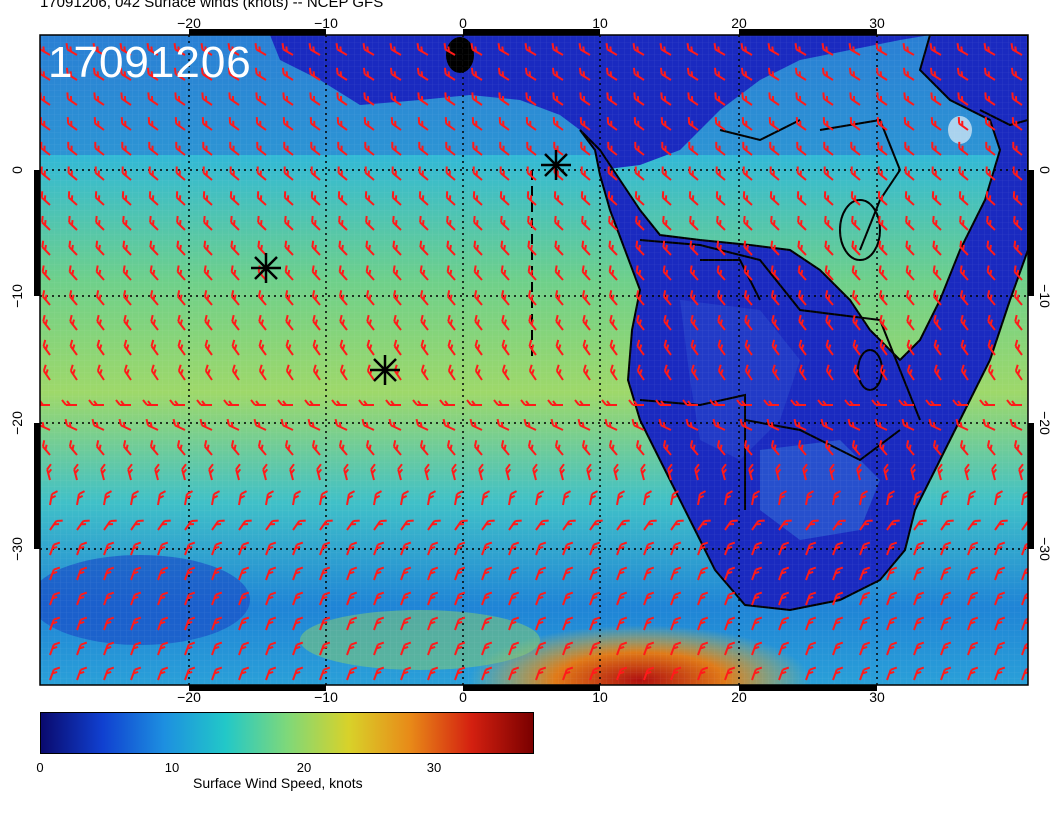  What do you see at coordinates (40, 767) in the screenshot?
I see `colorbar-tick: 0` at bounding box center [40, 767].